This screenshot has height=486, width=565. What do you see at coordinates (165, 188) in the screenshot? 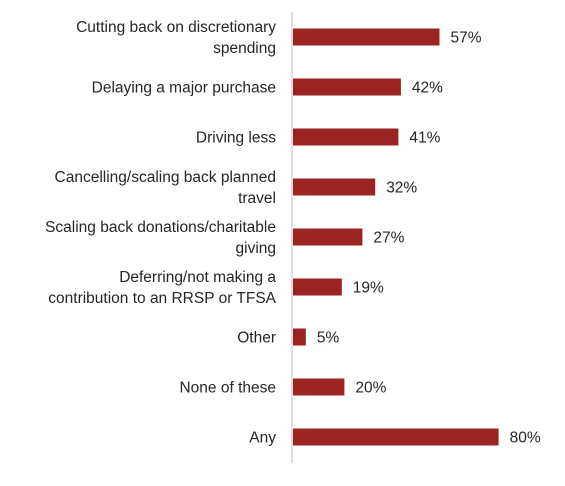
I see `category-label-3: Cancelling/scaling back planned travel` at bounding box center [165, 188].